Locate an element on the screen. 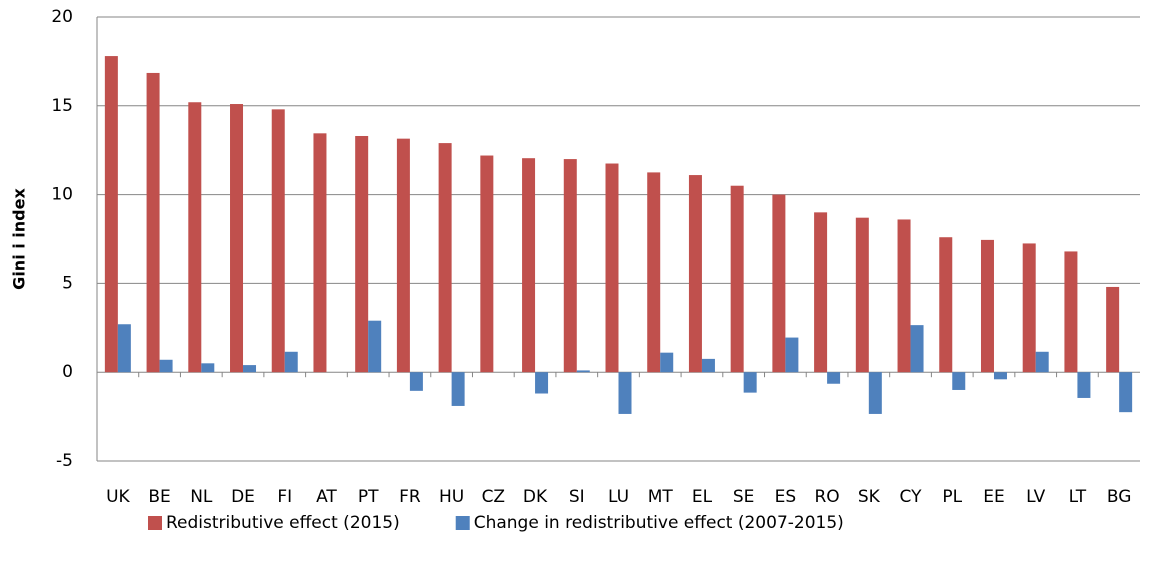 This screenshot has width=1151, height=566. y-tick-label: 5 is located at coordinates (67, 283).